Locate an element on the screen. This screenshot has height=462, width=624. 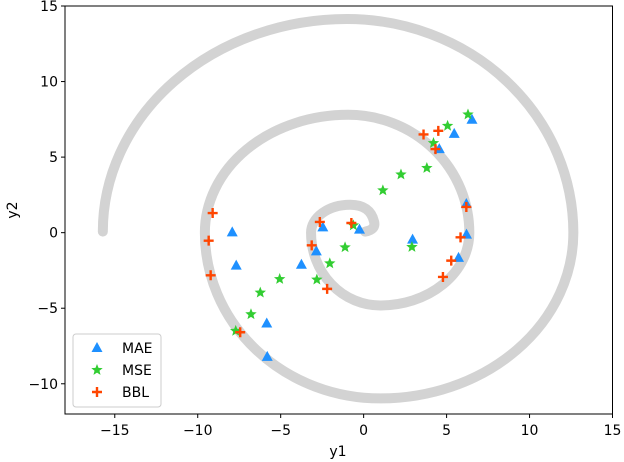
x-tick-label: 0 is located at coordinates (363, 431).